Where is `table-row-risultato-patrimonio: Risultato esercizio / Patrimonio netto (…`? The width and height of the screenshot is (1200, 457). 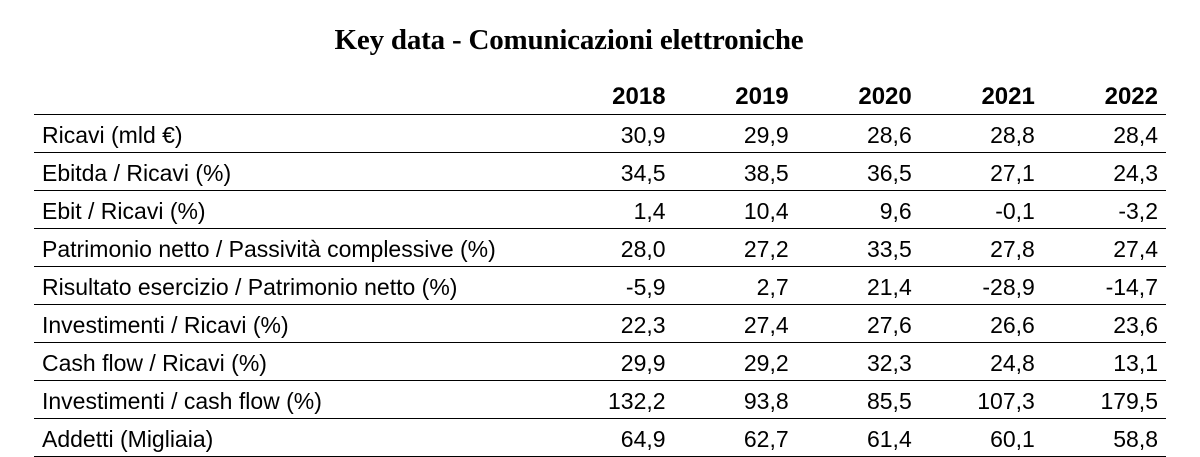 table-row-risultato-patrimonio: Risultato esercizio / Patrimonio netto (… is located at coordinates (600, 285).